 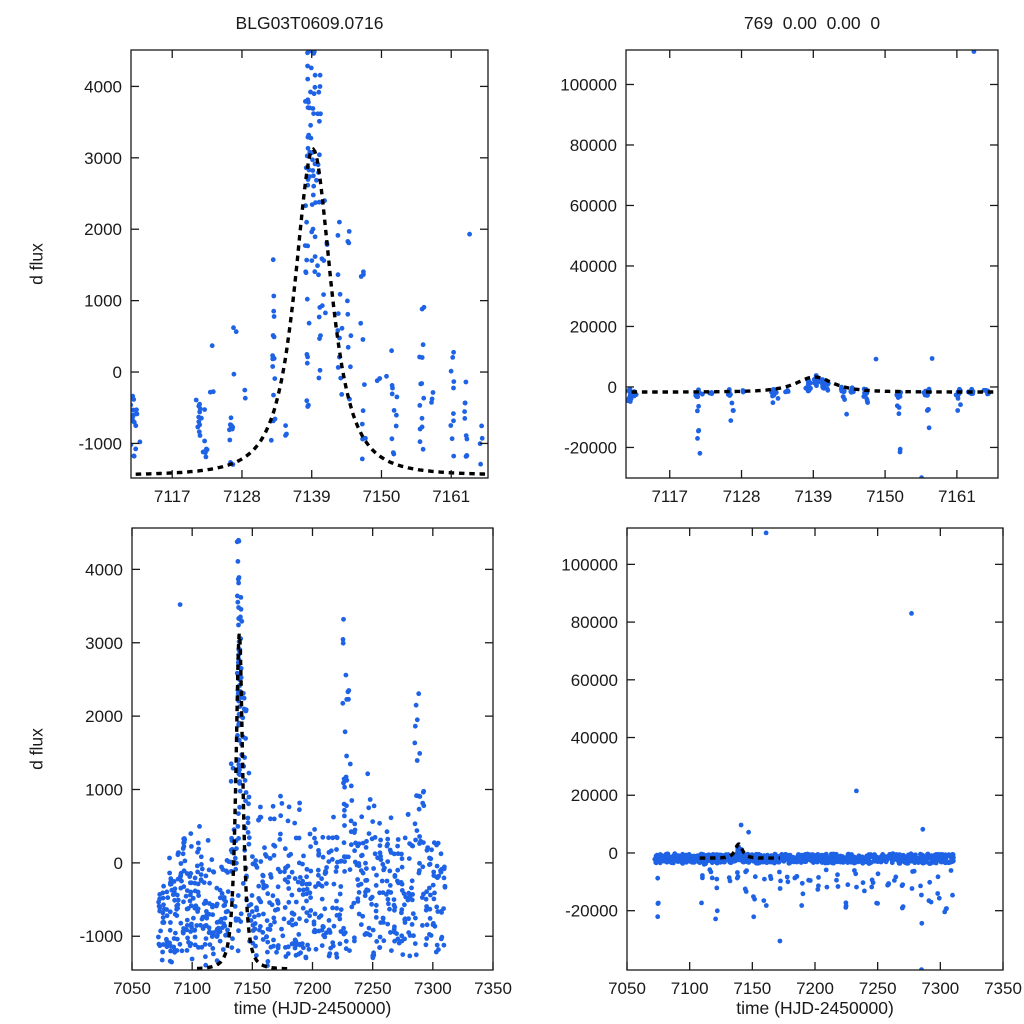 What do you see at coordinates (812, 23) in the screenshot?
I see `chart-title-top-right: 769 0.00 0.00 0` at bounding box center [812, 23].